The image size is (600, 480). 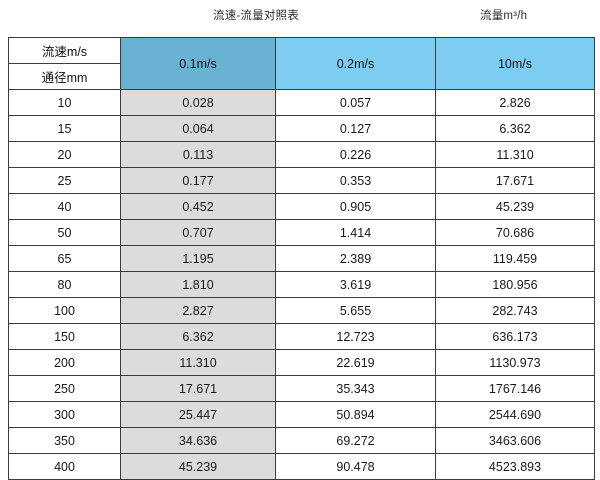 I want to click on cell-diameter: 300, so click(x=64, y=414).